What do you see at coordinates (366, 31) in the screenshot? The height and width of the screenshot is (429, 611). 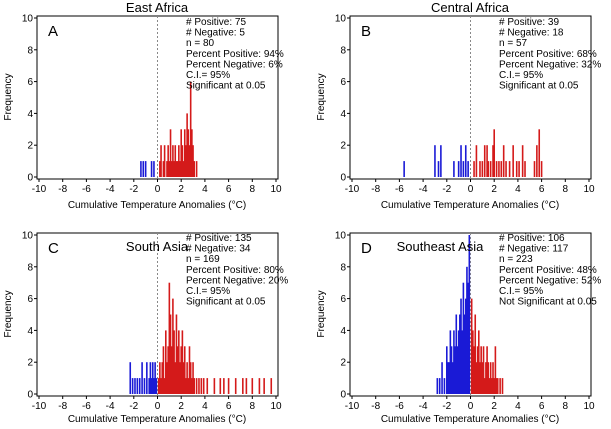 I see `panel-letter: B` at bounding box center [366, 31].